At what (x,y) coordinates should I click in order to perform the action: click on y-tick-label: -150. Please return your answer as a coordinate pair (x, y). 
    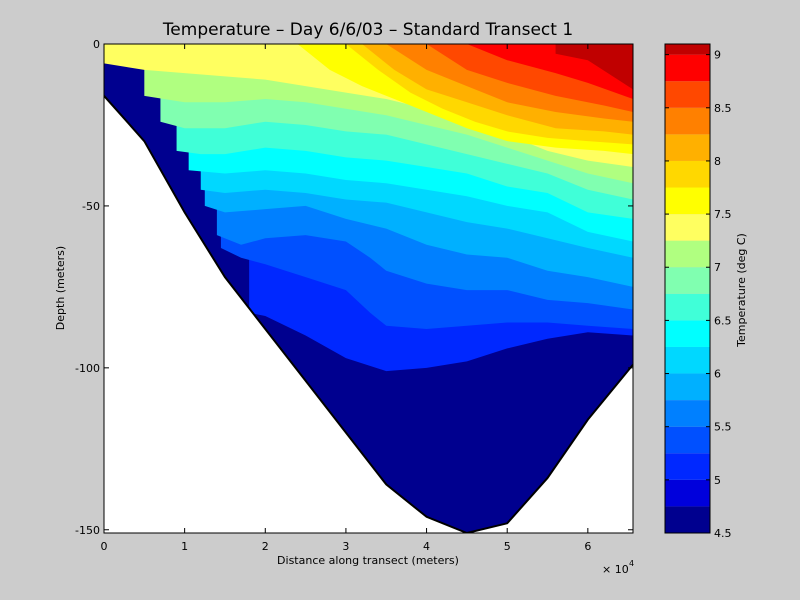
    Looking at the image, I should click on (87, 530).